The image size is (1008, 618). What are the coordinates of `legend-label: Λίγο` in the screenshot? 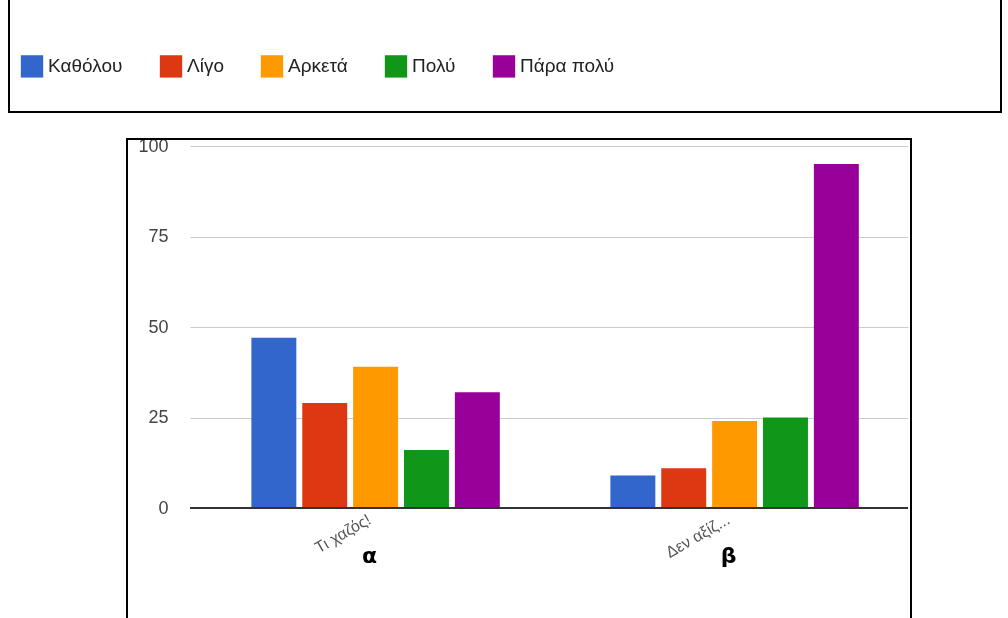 It's located at (205, 66).